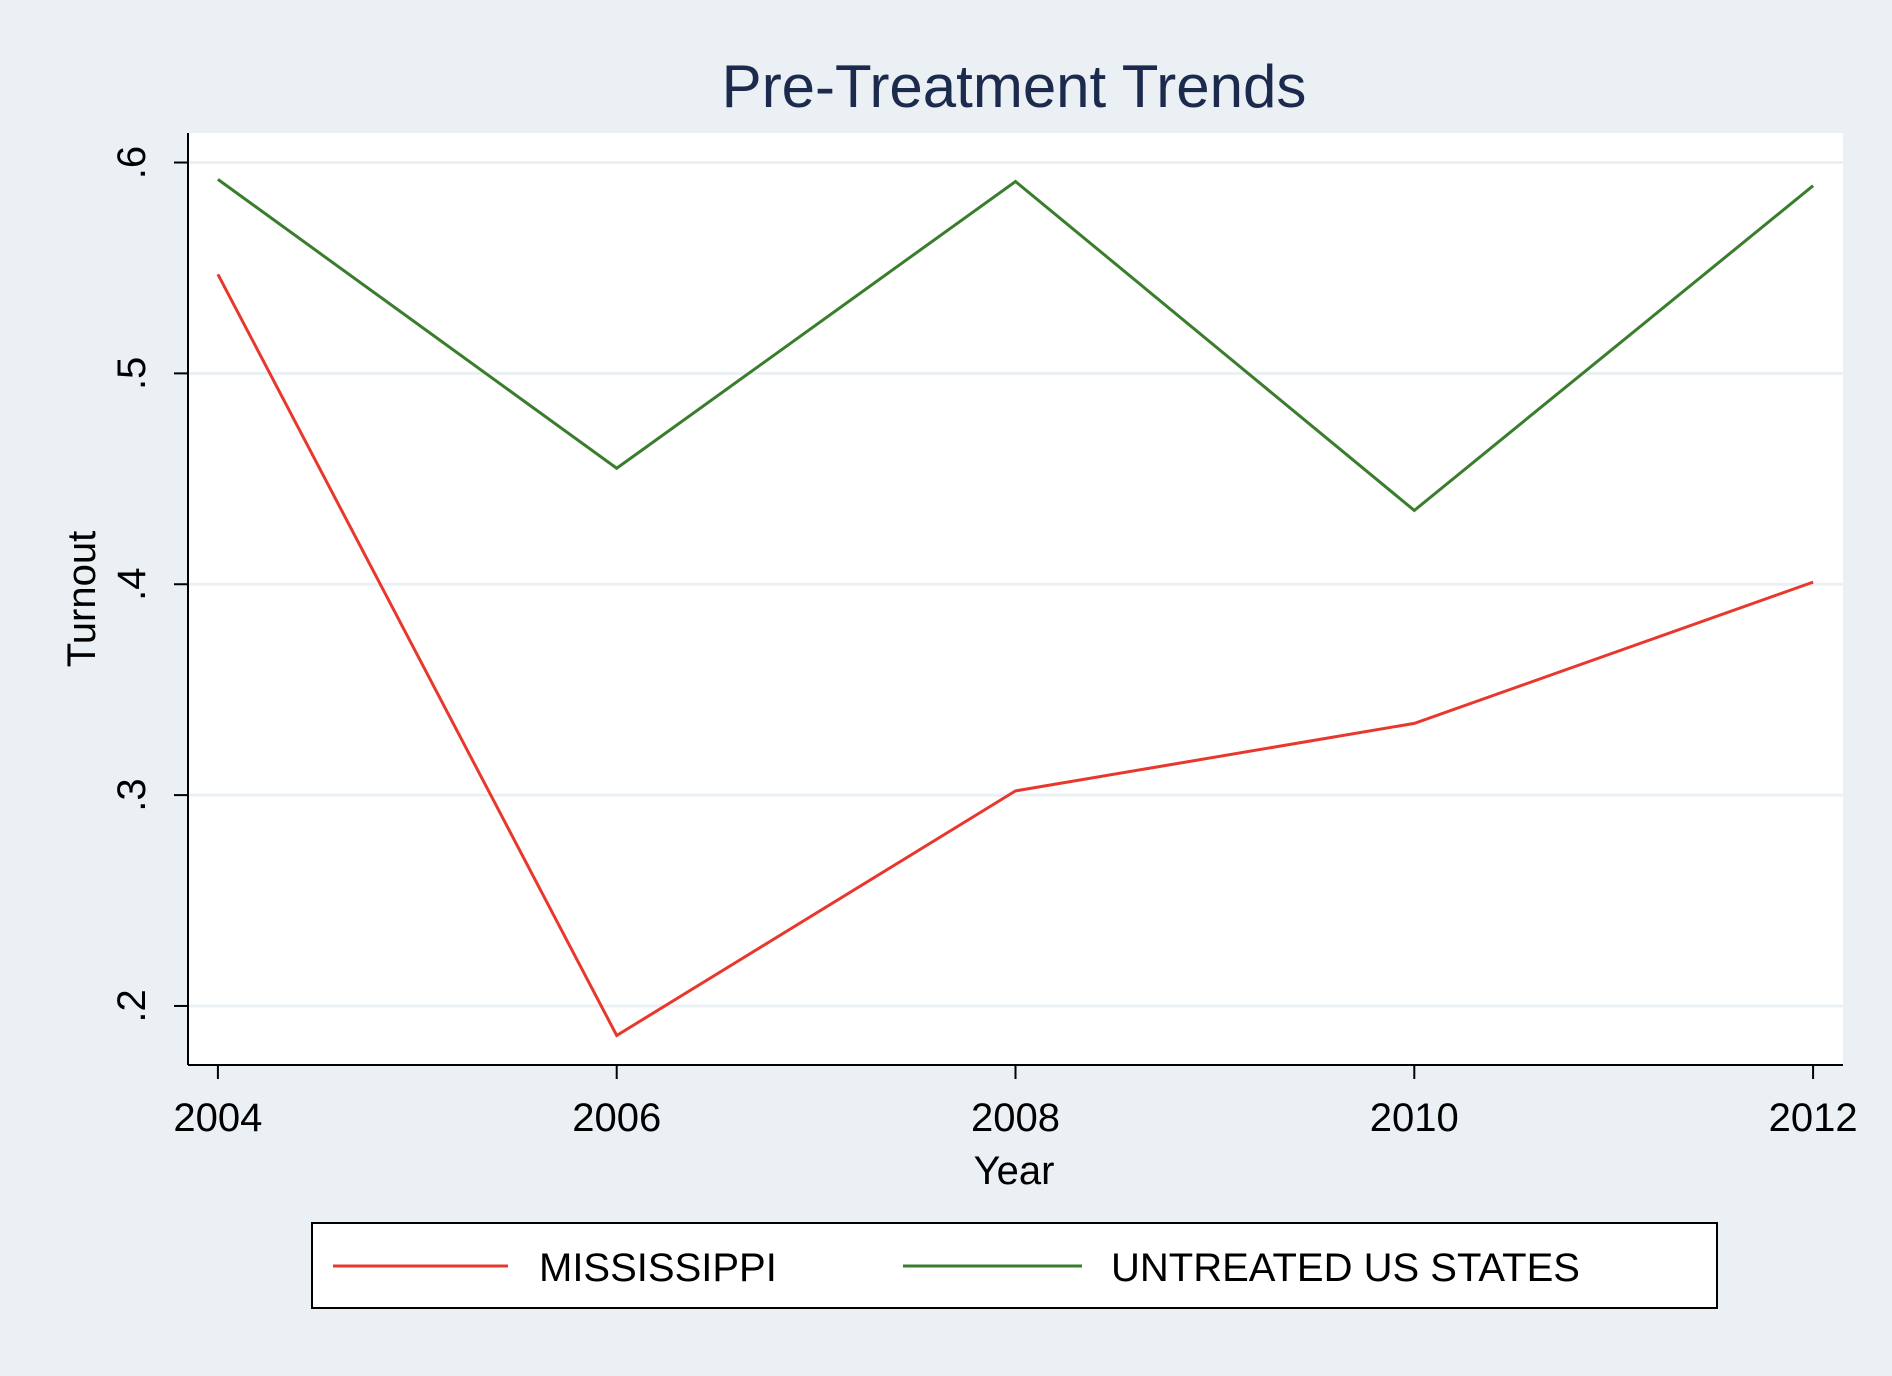 The height and width of the screenshot is (1376, 1892). What do you see at coordinates (1014, 86) in the screenshot?
I see `chart-title: Pre-Treatment Trends` at bounding box center [1014, 86].